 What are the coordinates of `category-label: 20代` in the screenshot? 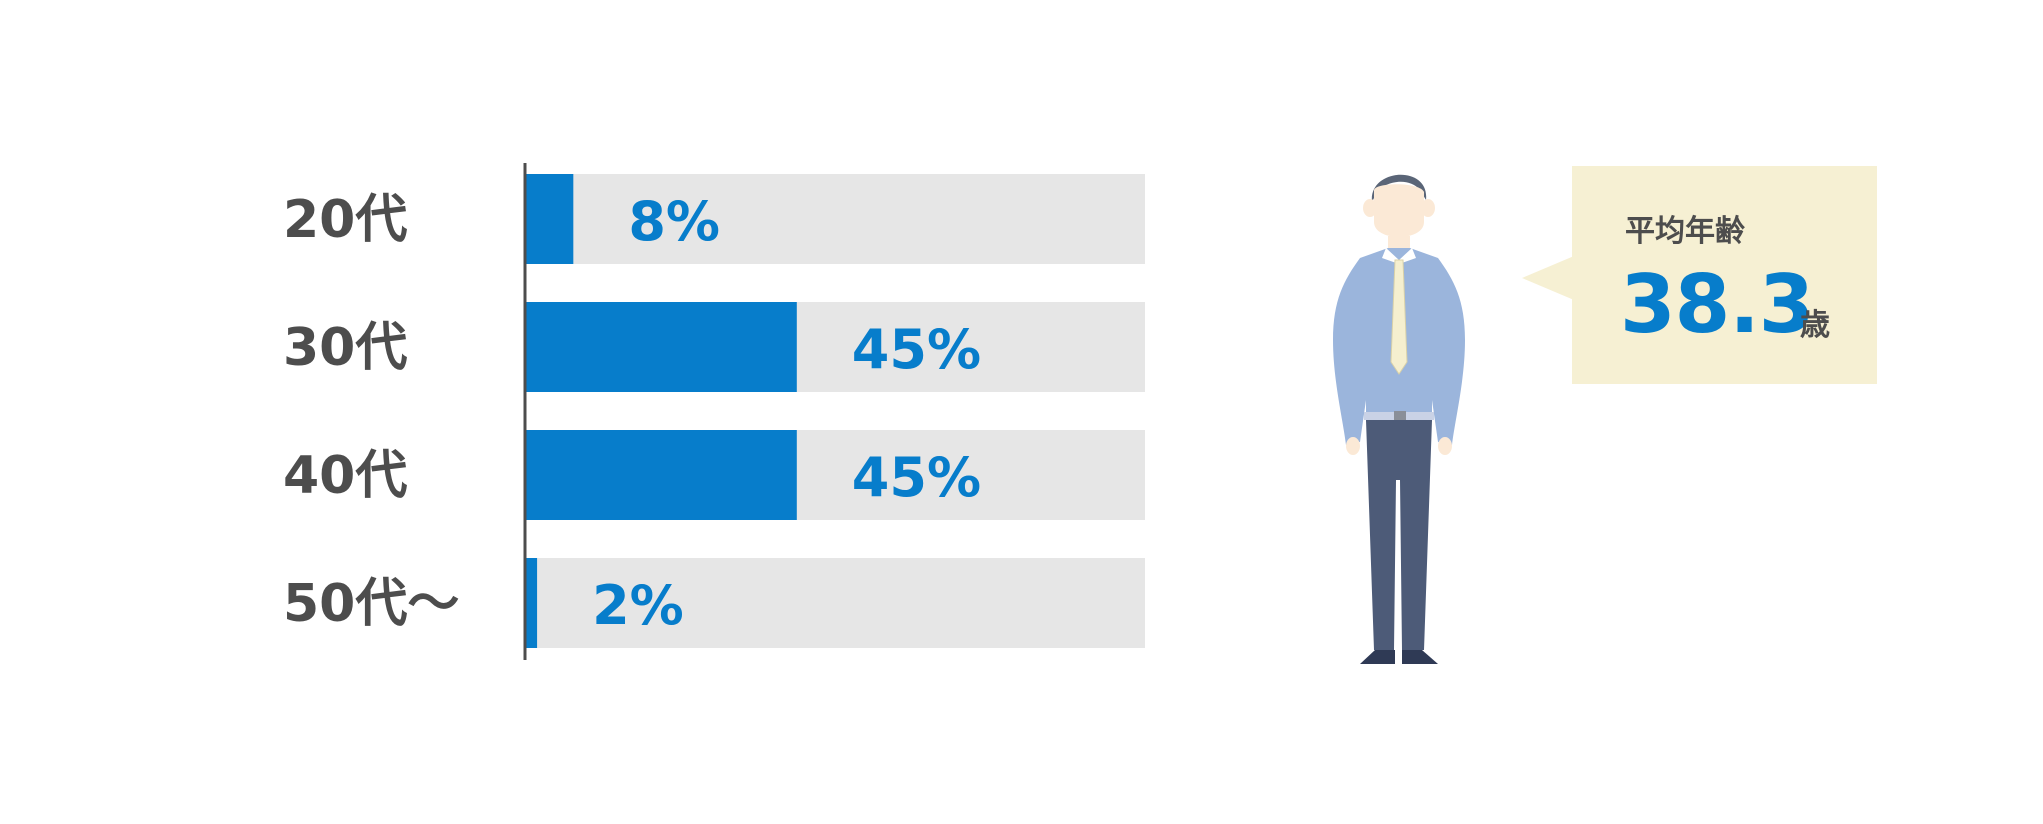 It's located at (345, 220).